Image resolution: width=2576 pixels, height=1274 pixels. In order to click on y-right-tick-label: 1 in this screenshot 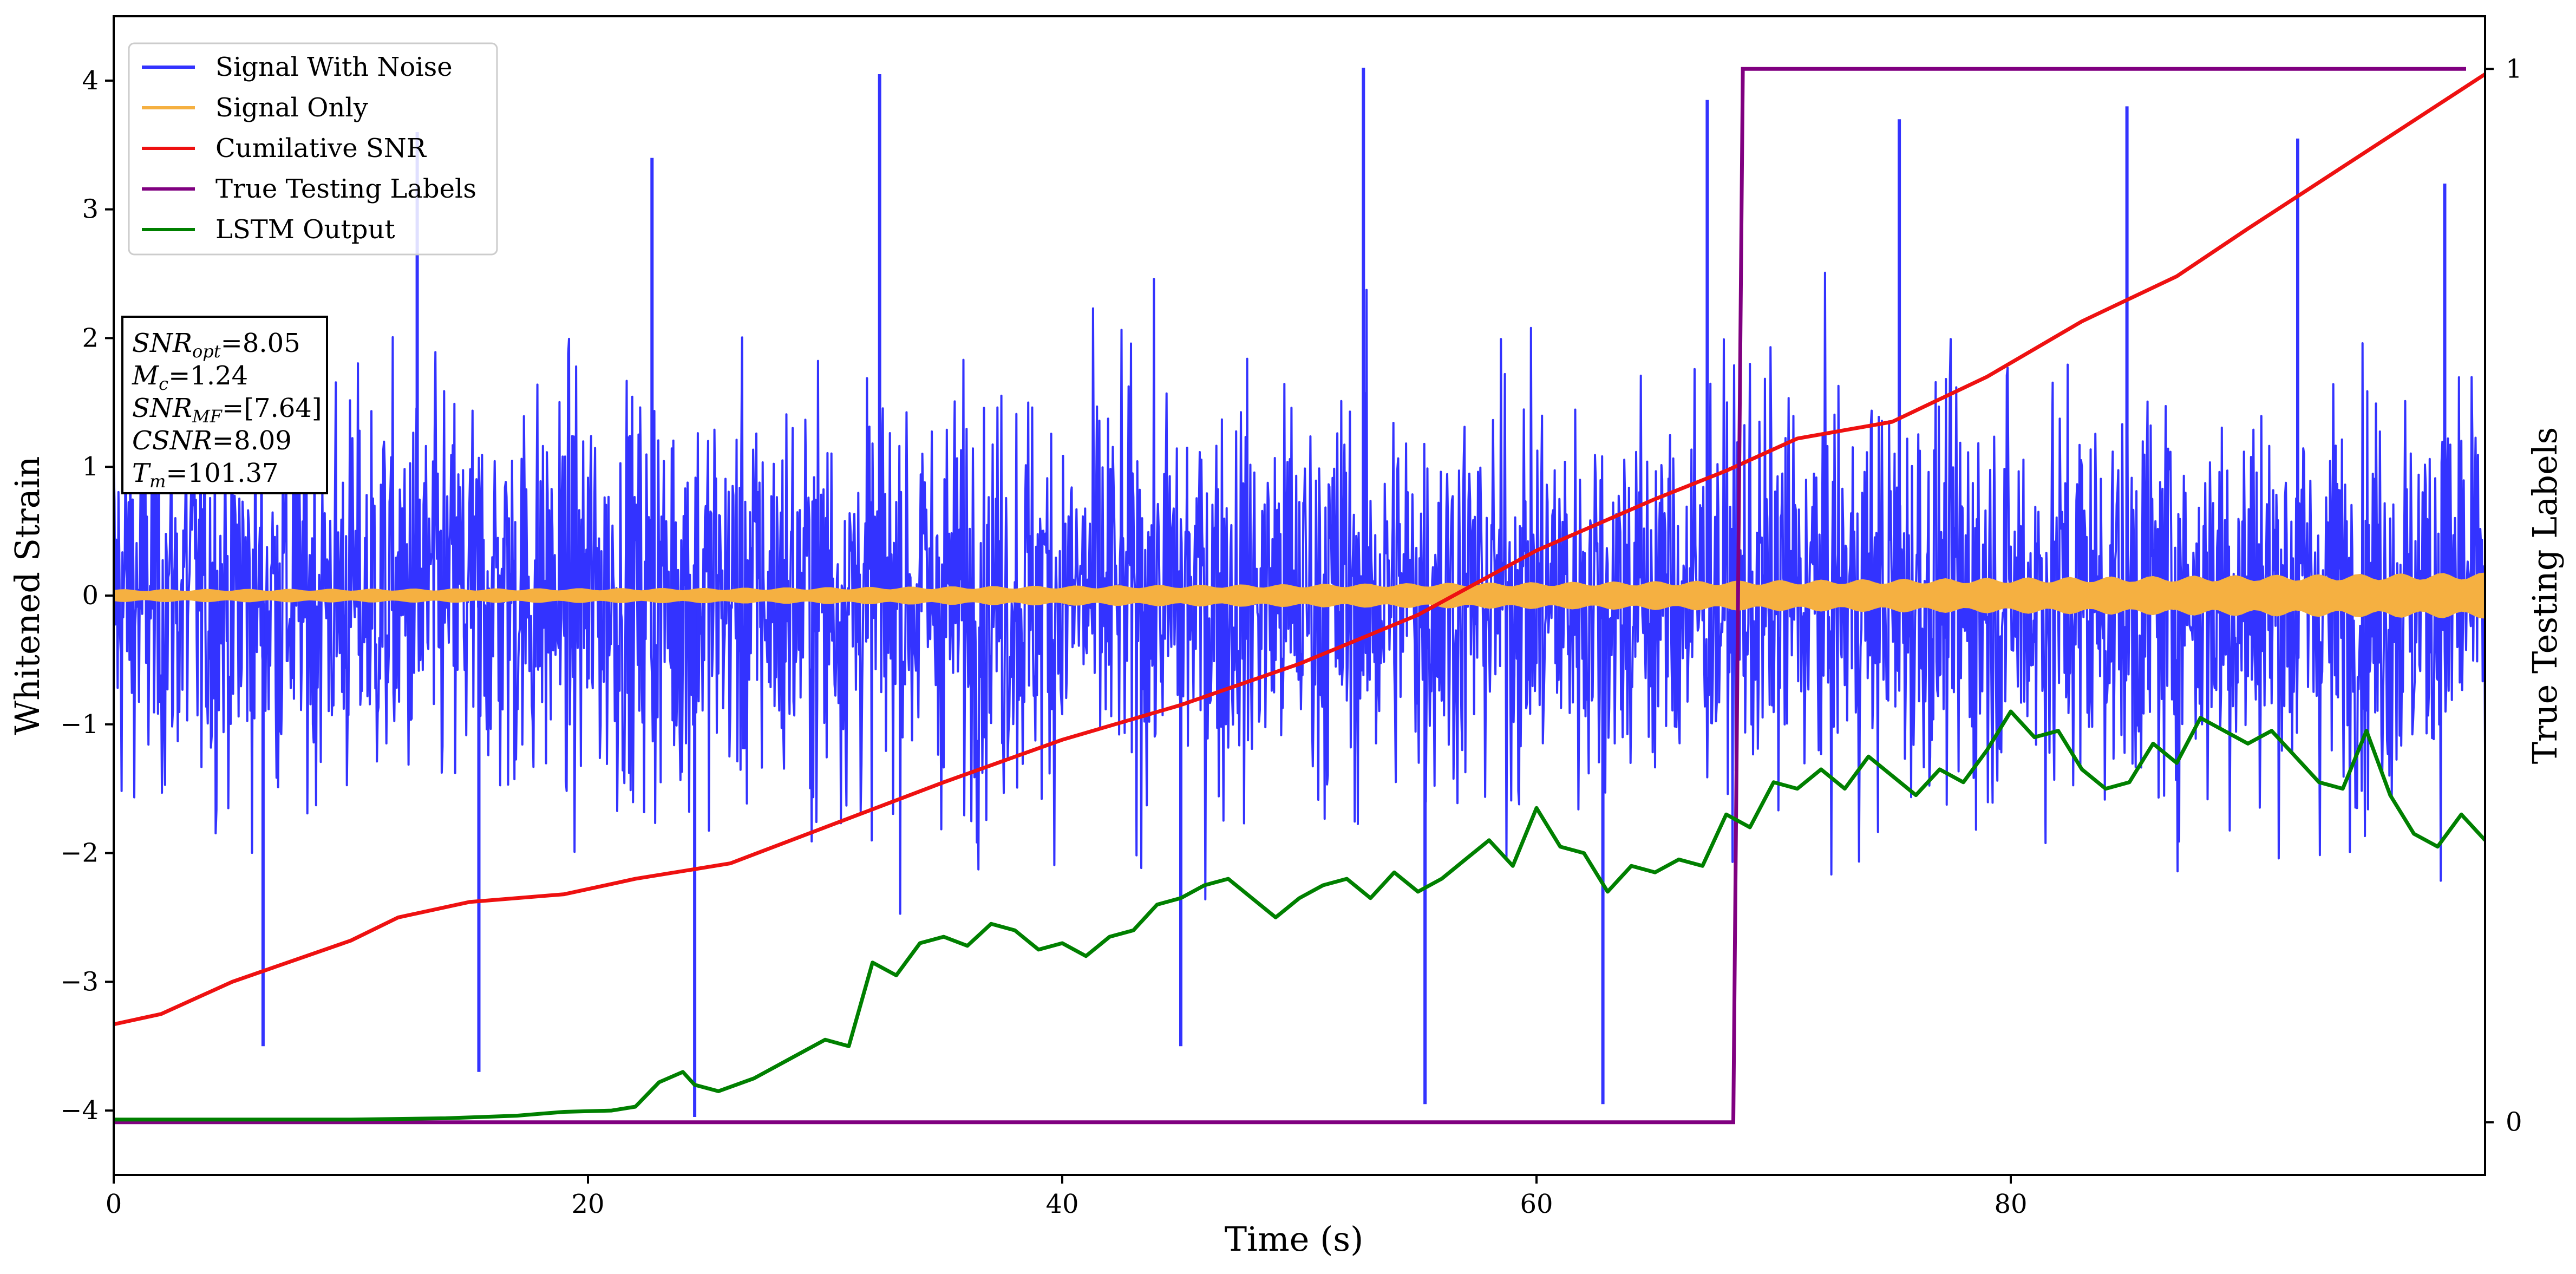, I will do `click(2514, 69)`.